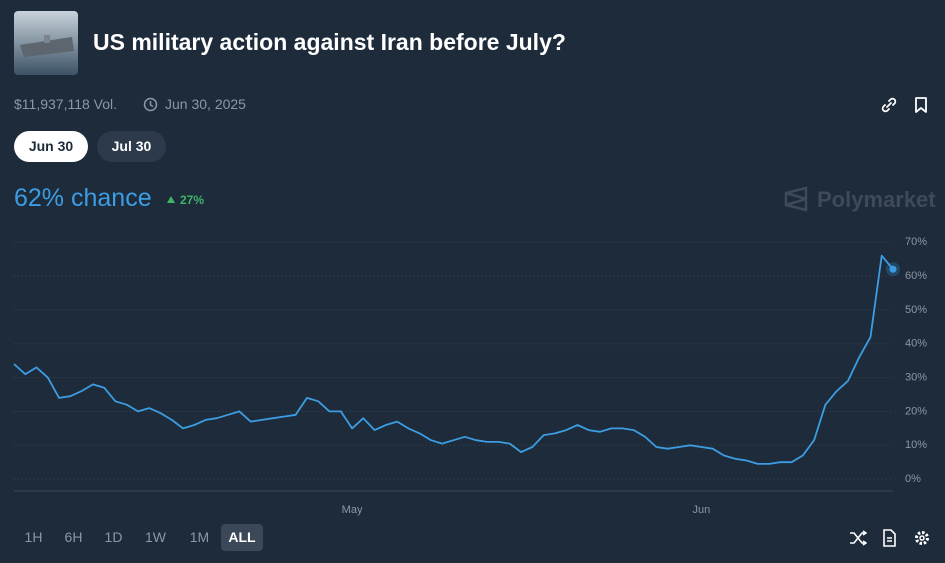 This screenshot has width=945, height=563. Describe the element at coordinates (922, 538) in the screenshot. I see `settings-button` at that location.